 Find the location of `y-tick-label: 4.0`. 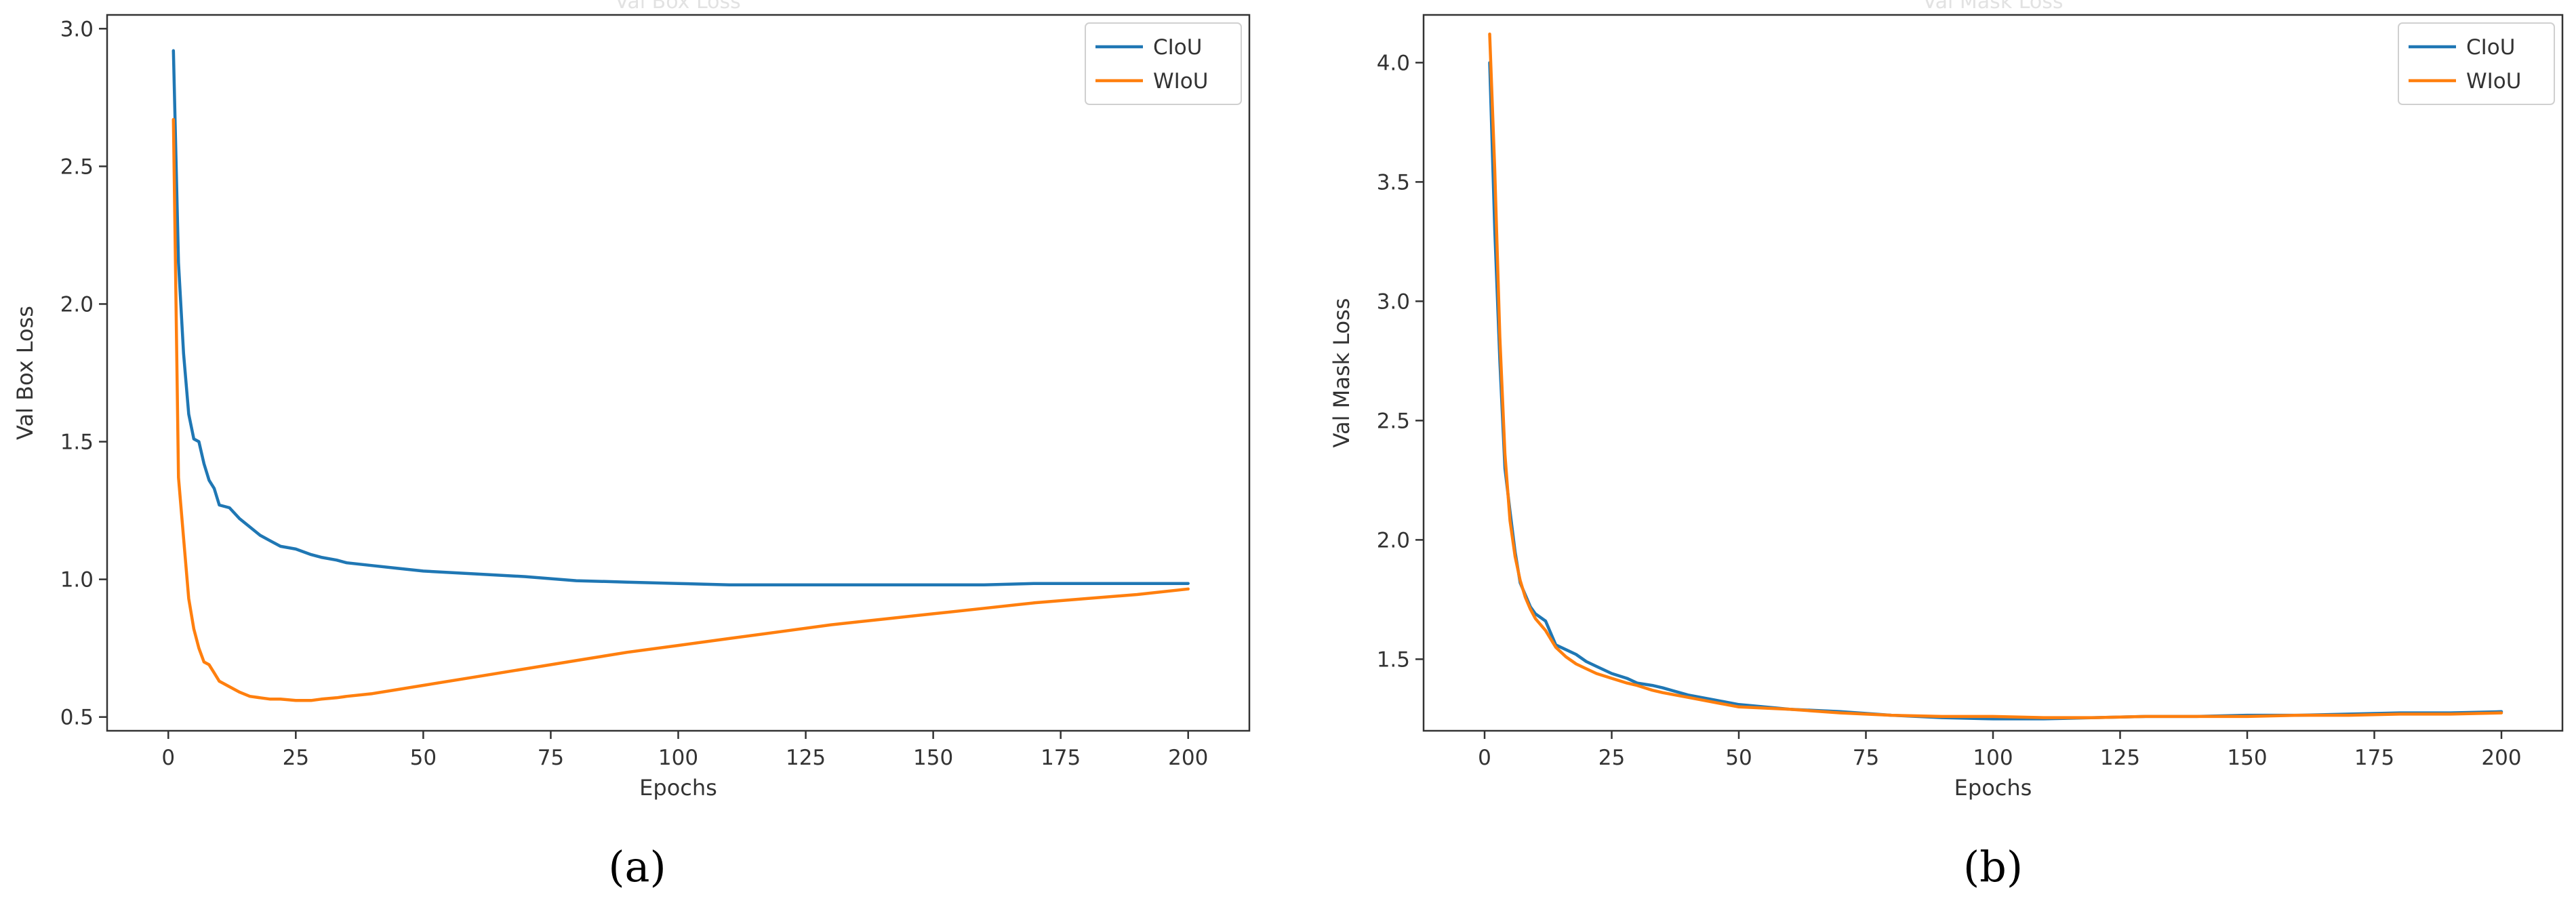

y-tick-label: 4.0 is located at coordinates (1393, 63).